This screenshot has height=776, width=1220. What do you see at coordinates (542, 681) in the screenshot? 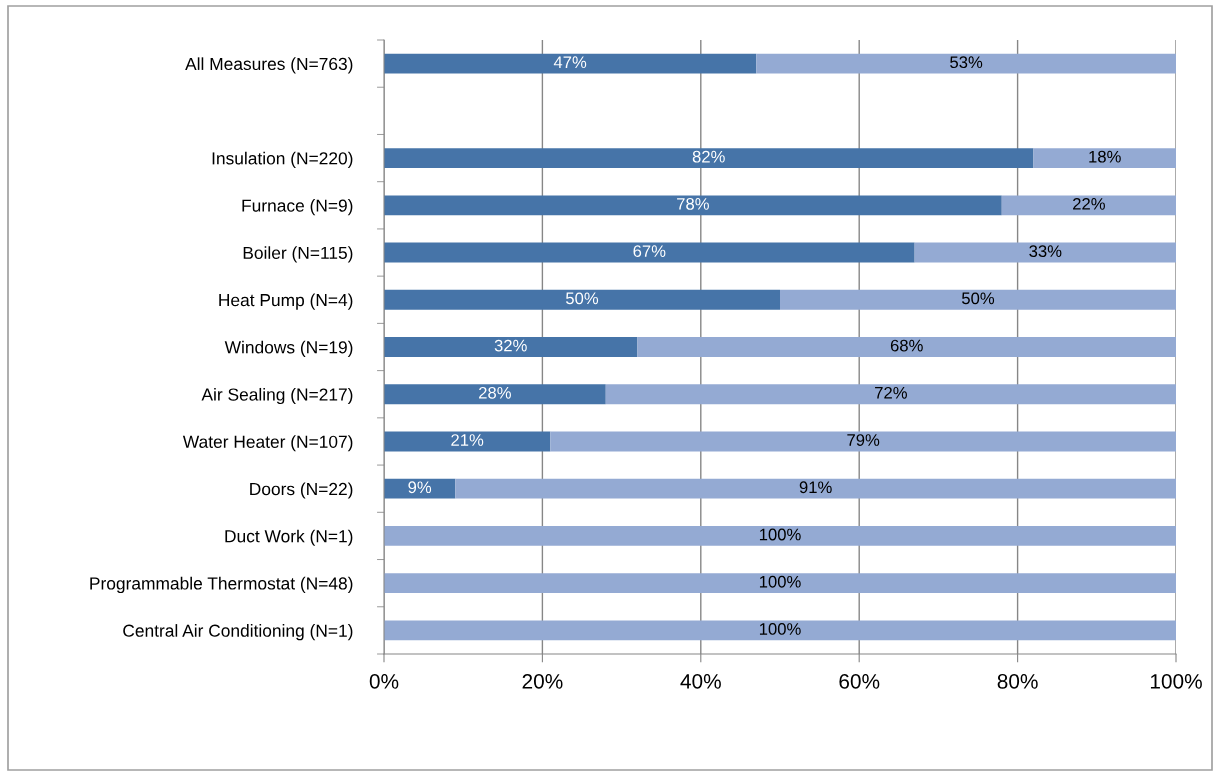
I see `x-tick-label: 20%` at bounding box center [542, 681].